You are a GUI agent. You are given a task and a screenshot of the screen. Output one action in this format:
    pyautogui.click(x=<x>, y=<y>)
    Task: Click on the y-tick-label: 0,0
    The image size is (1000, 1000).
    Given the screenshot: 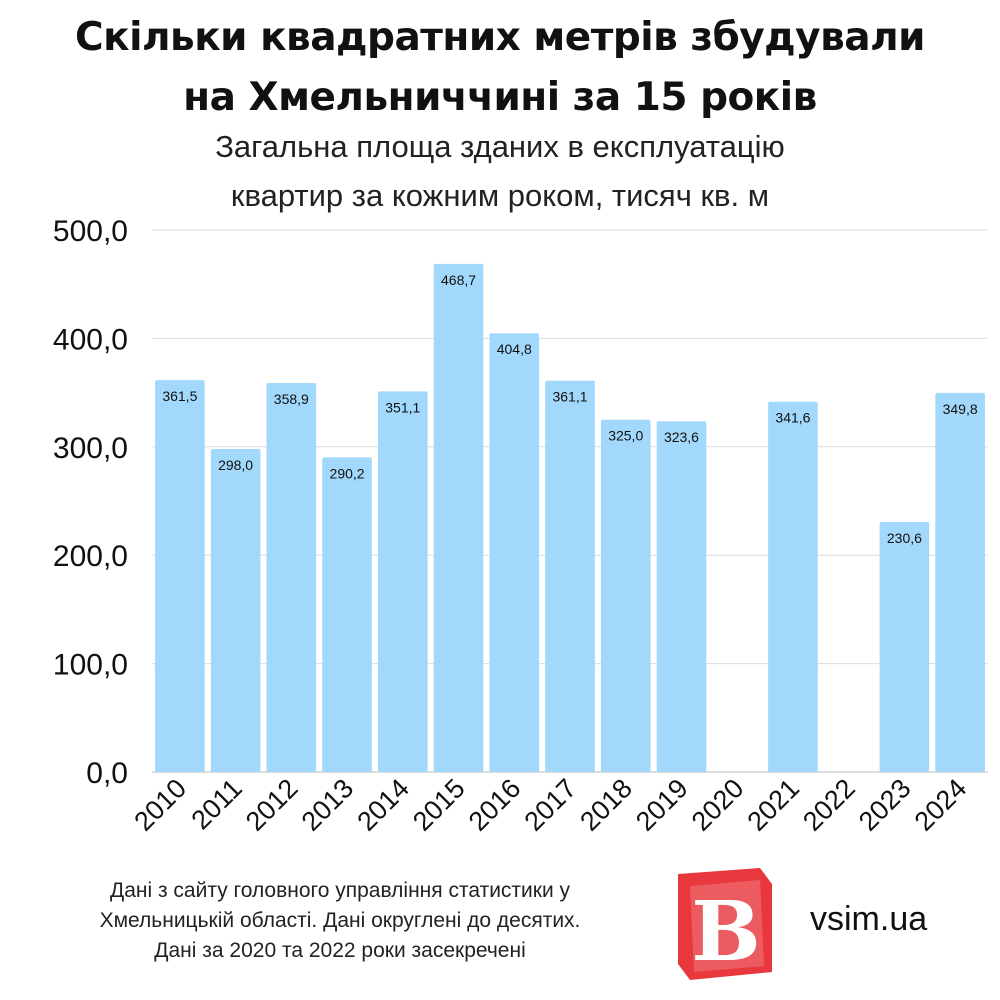 What is the action you would take?
    pyautogui.click(x=107, y=773)
    